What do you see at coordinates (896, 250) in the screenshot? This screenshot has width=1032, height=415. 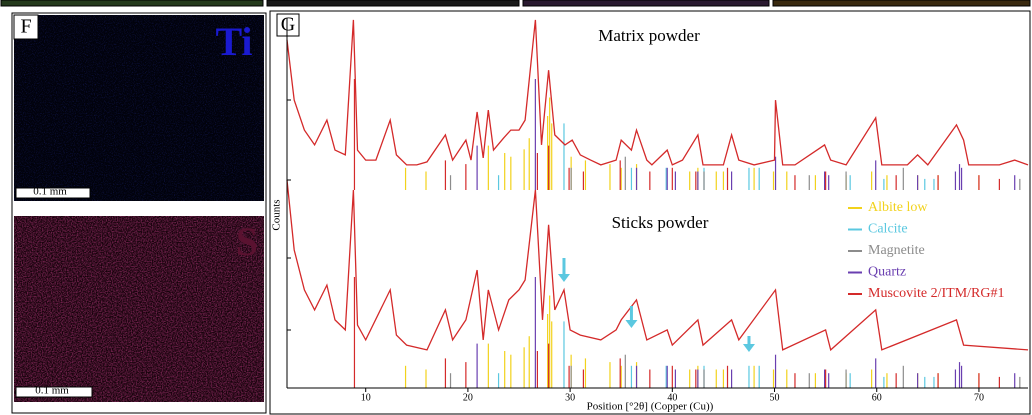 I see `legend-label: Magnetite` at bounding box center [896, 250].